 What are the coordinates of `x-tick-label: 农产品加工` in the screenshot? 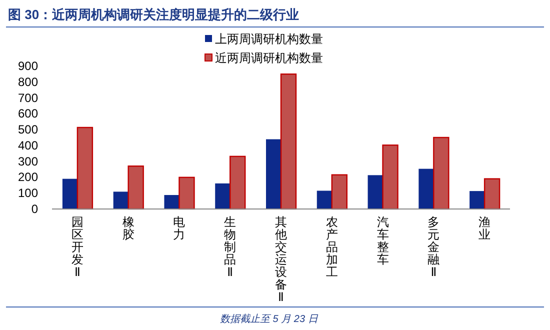 It's located at (332, 247).